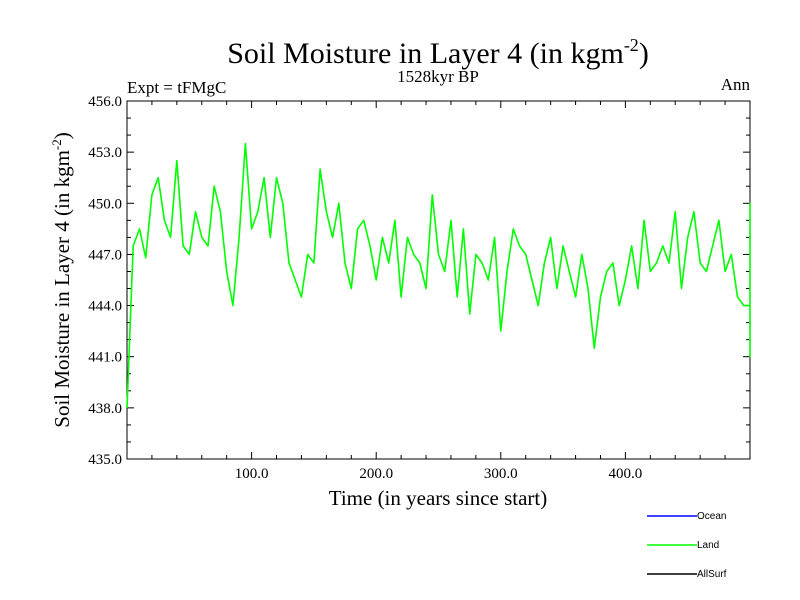 The image size is (800, 600). What do you see at coordinates (736, 84) in the screenshot?
I see `season-label: Ann` at bounding box center [736, 84].